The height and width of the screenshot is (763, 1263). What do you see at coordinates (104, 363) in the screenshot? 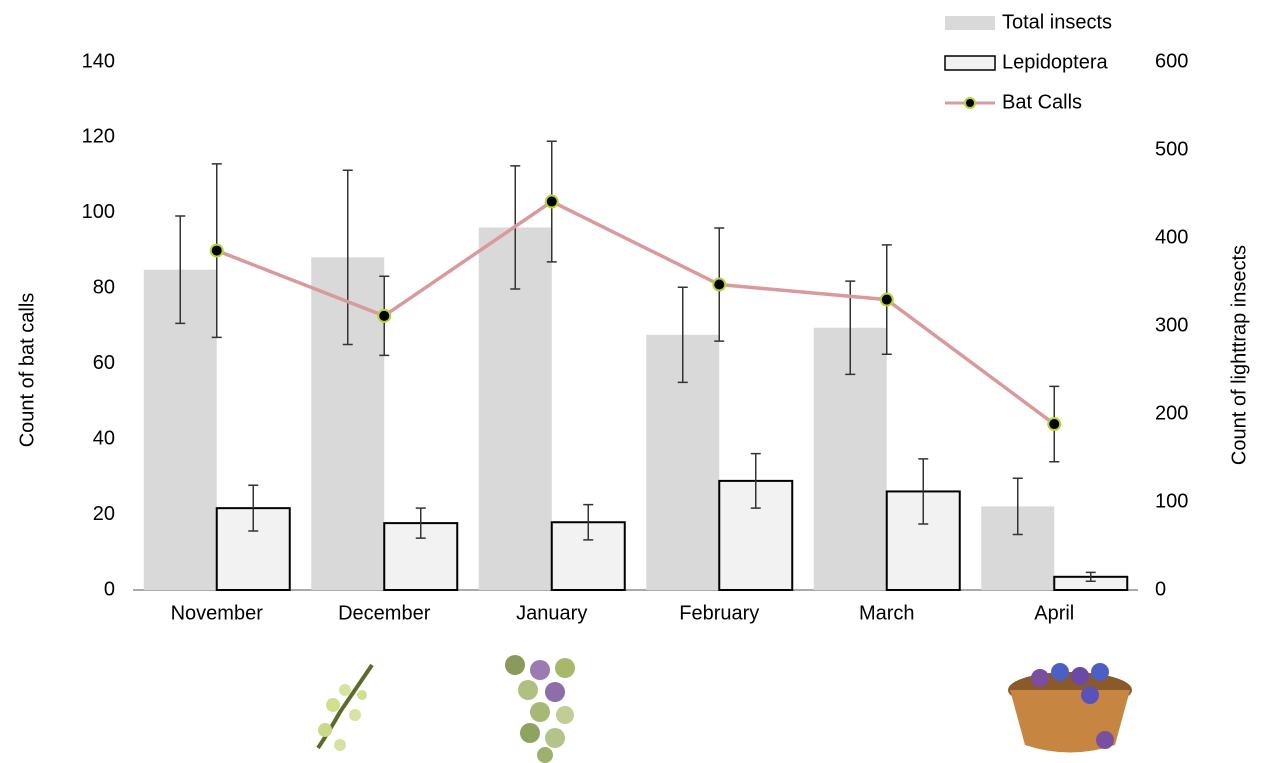
I see `y-tick-label: 60` at bounding box center [104, 363].